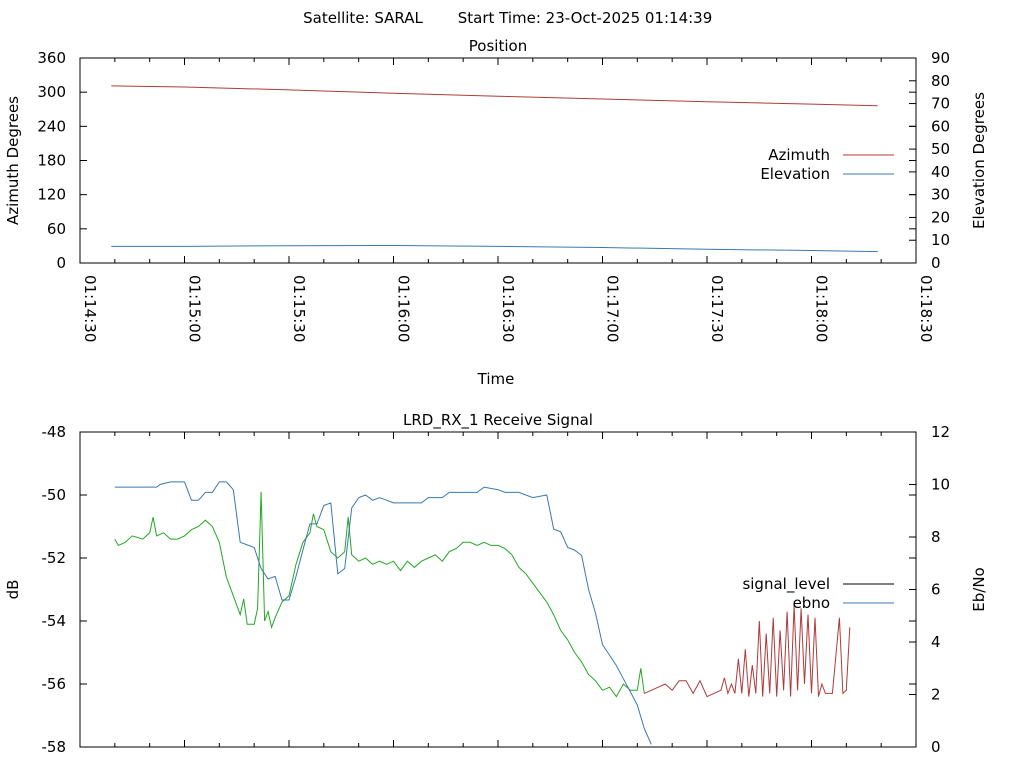 The height and width of the screenshot is (768, 1024). I want to click on y-tick-label: 300, so click(51, 92).